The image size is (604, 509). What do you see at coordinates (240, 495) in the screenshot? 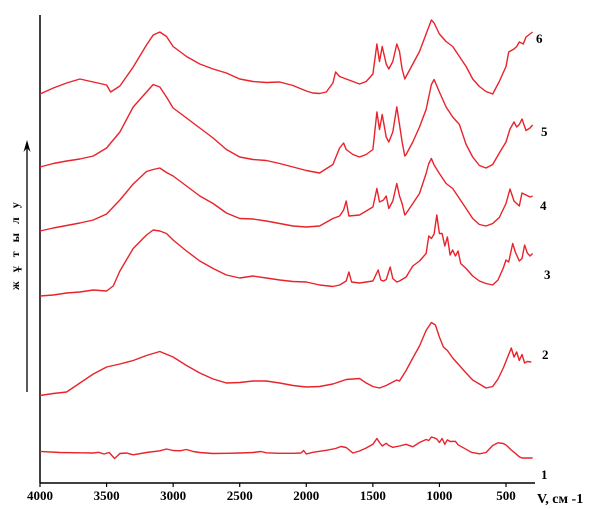
I see `x-tick-label: 2500` at bounding box center [240, 495].